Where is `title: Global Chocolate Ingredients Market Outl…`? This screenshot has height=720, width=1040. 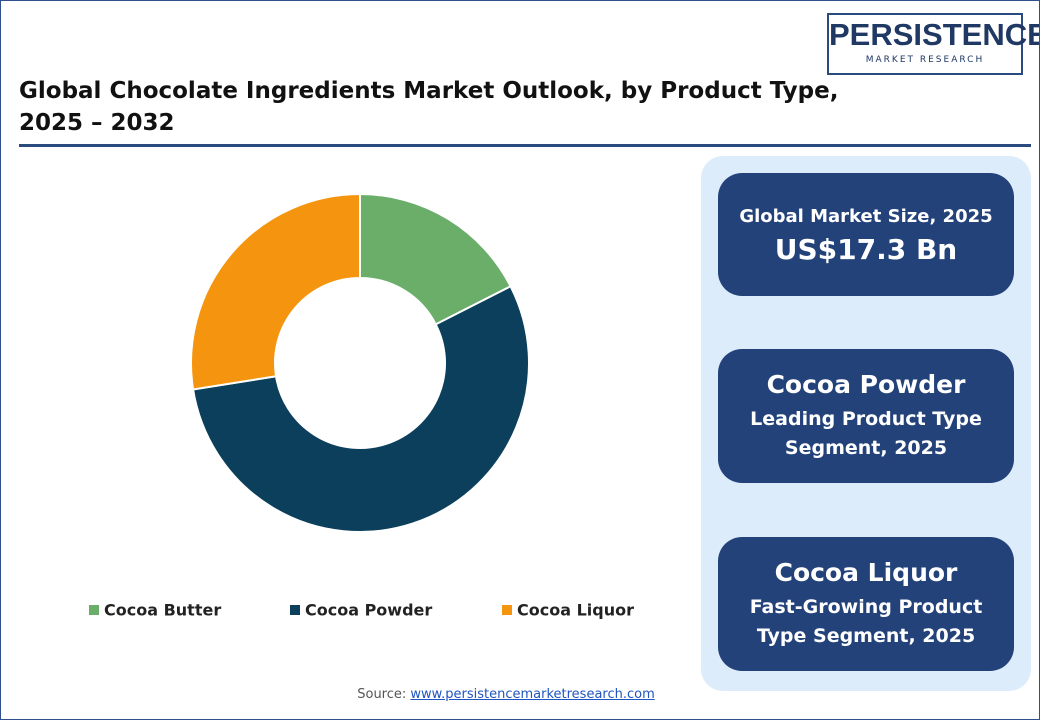 title: Global Chocolate Ingredients Market Outl… is located at coordinates (428, 107).